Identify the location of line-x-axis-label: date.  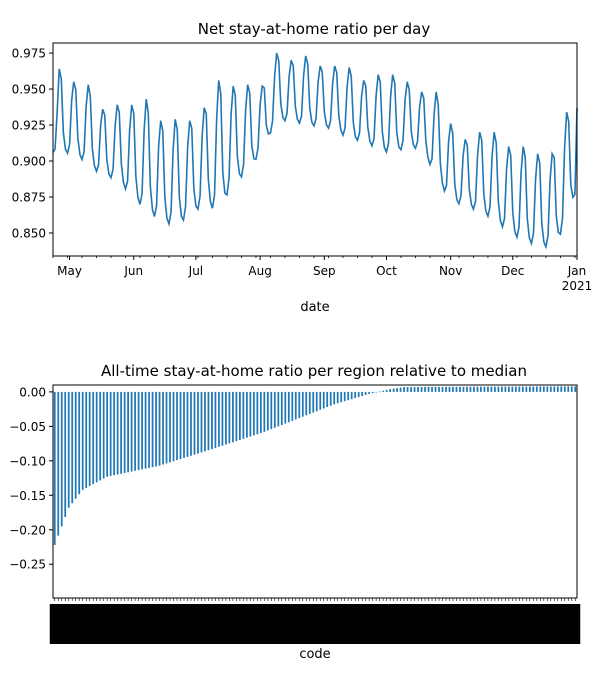
(314, 307).